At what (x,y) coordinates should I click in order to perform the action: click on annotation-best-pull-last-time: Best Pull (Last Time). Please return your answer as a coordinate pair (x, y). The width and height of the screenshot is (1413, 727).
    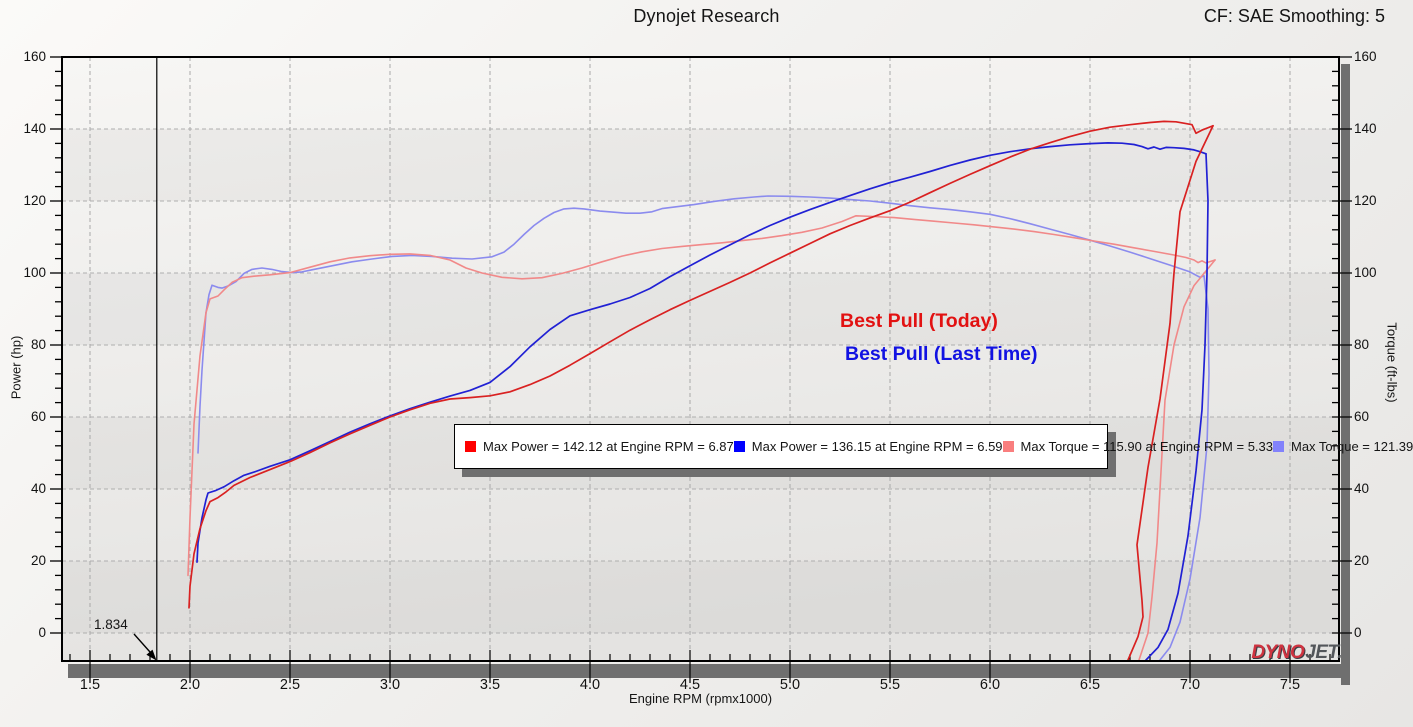
    Looking at the image, I should click on (941, 354).